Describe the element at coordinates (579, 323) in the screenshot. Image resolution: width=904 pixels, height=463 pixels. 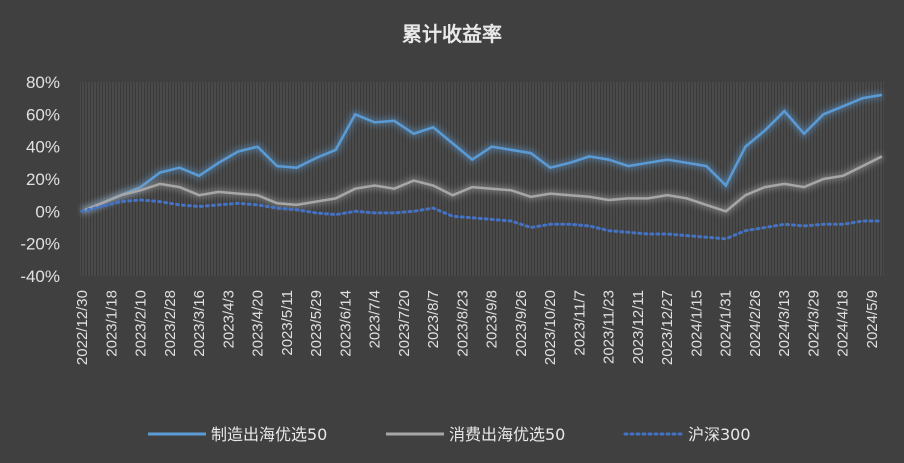
I see `x-tick-label: 2023/11/7` at that location.